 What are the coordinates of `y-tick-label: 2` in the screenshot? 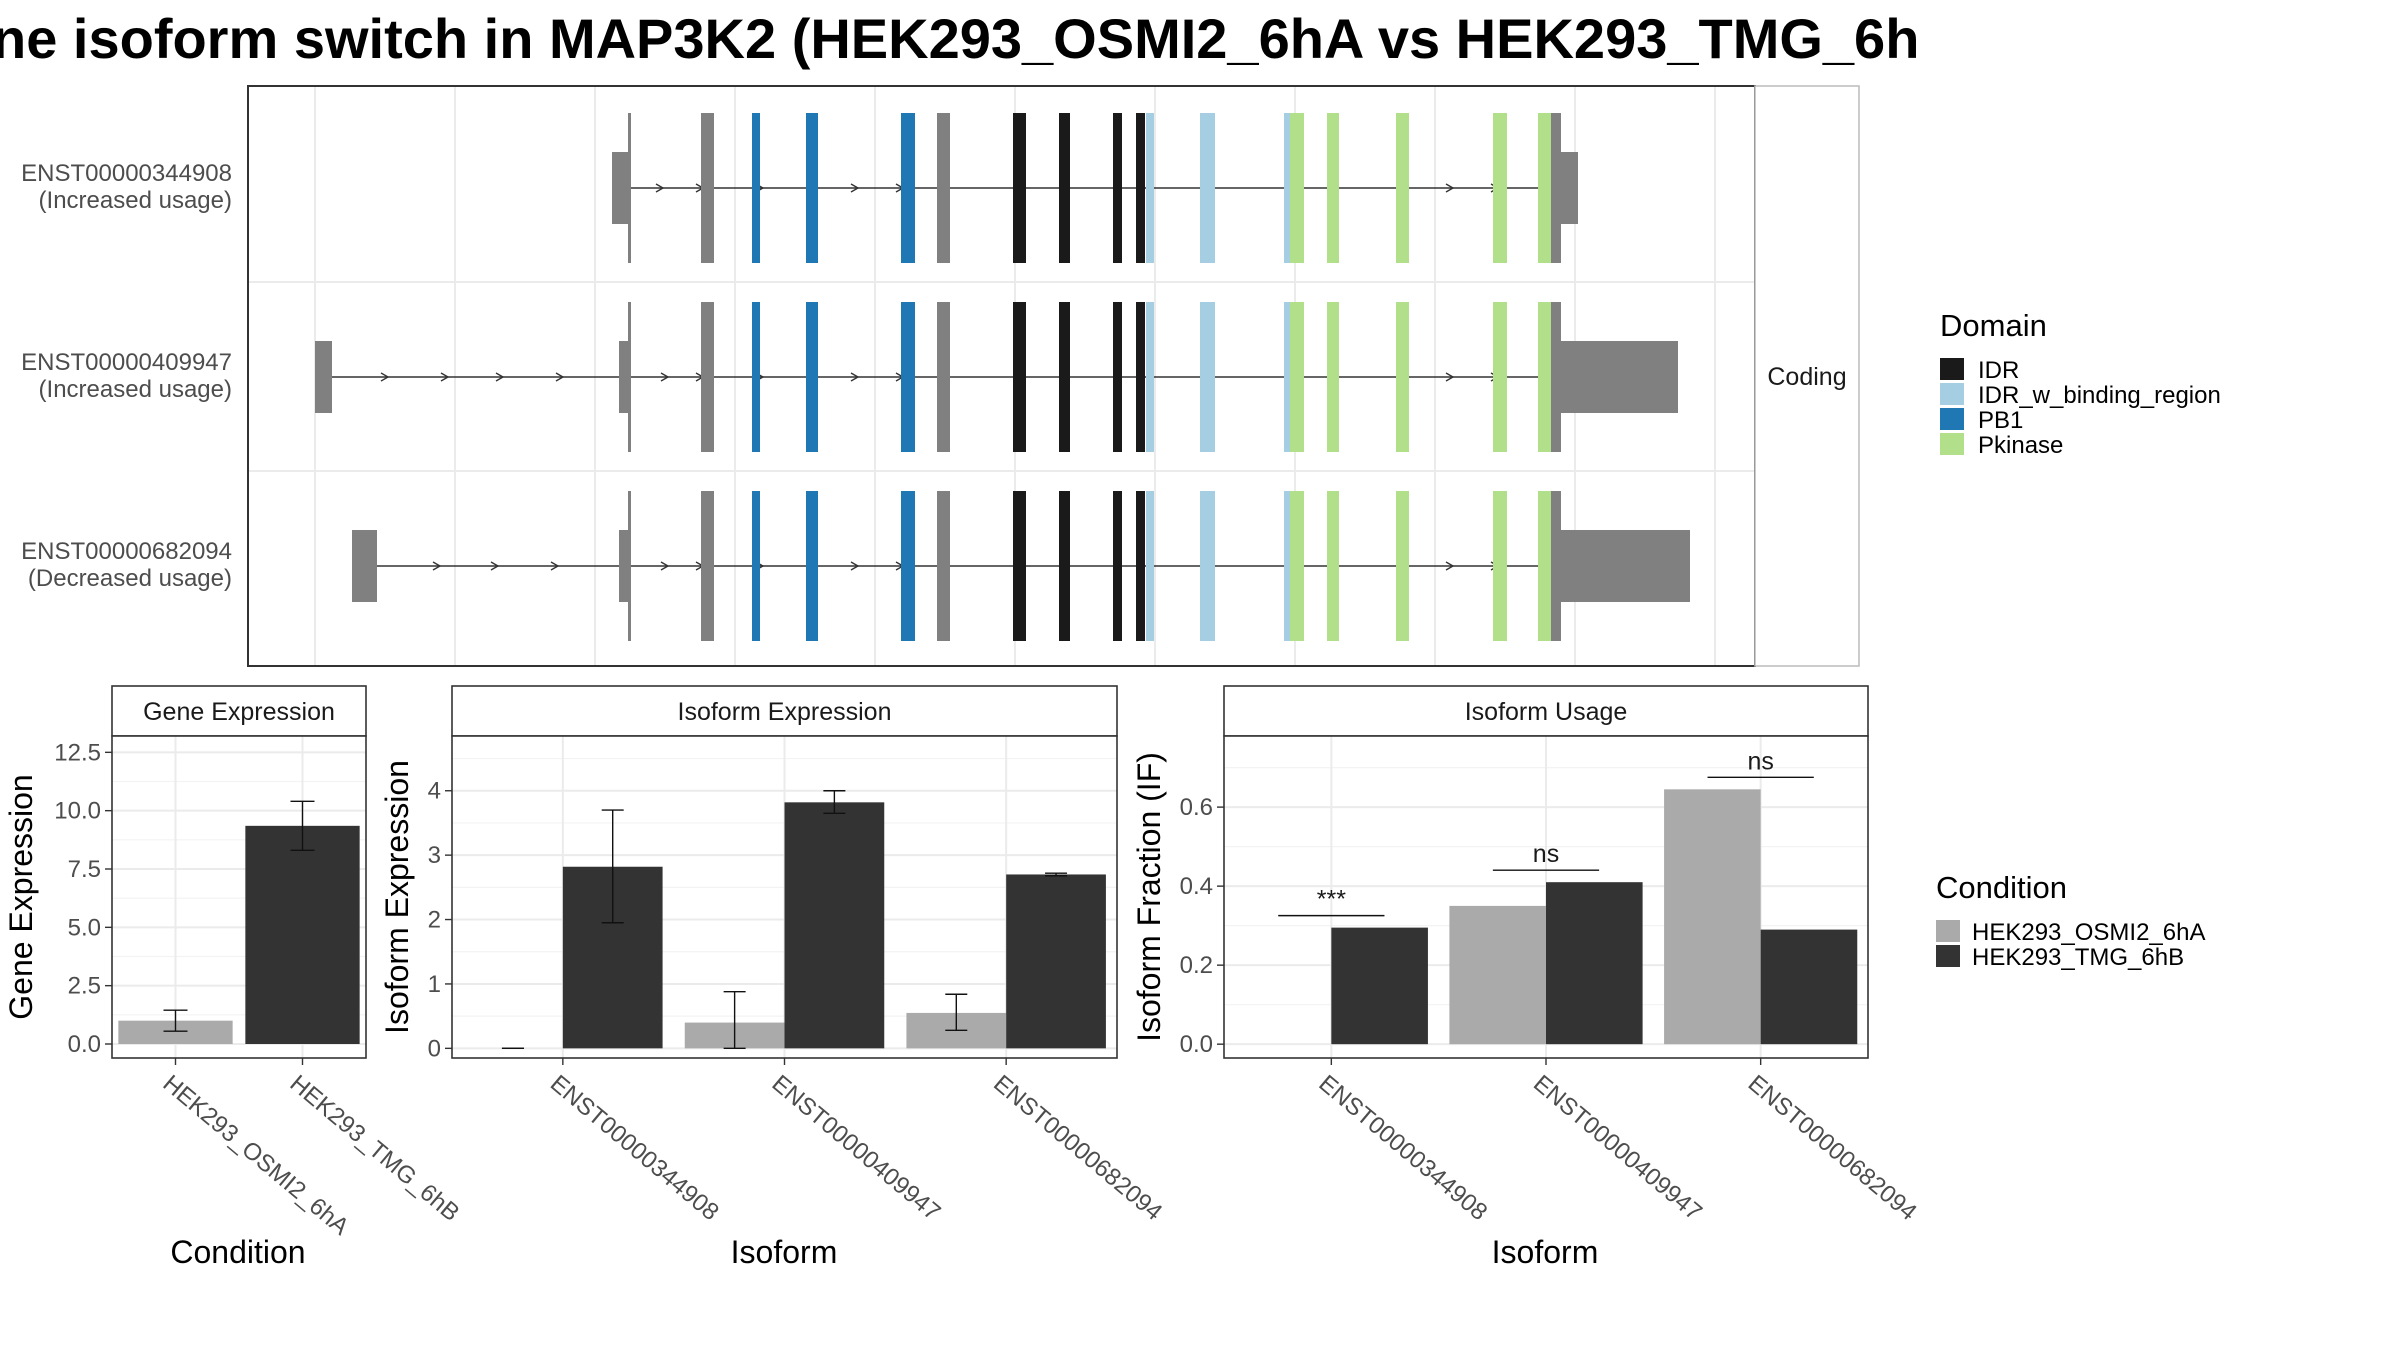 It's located at (434, 920).